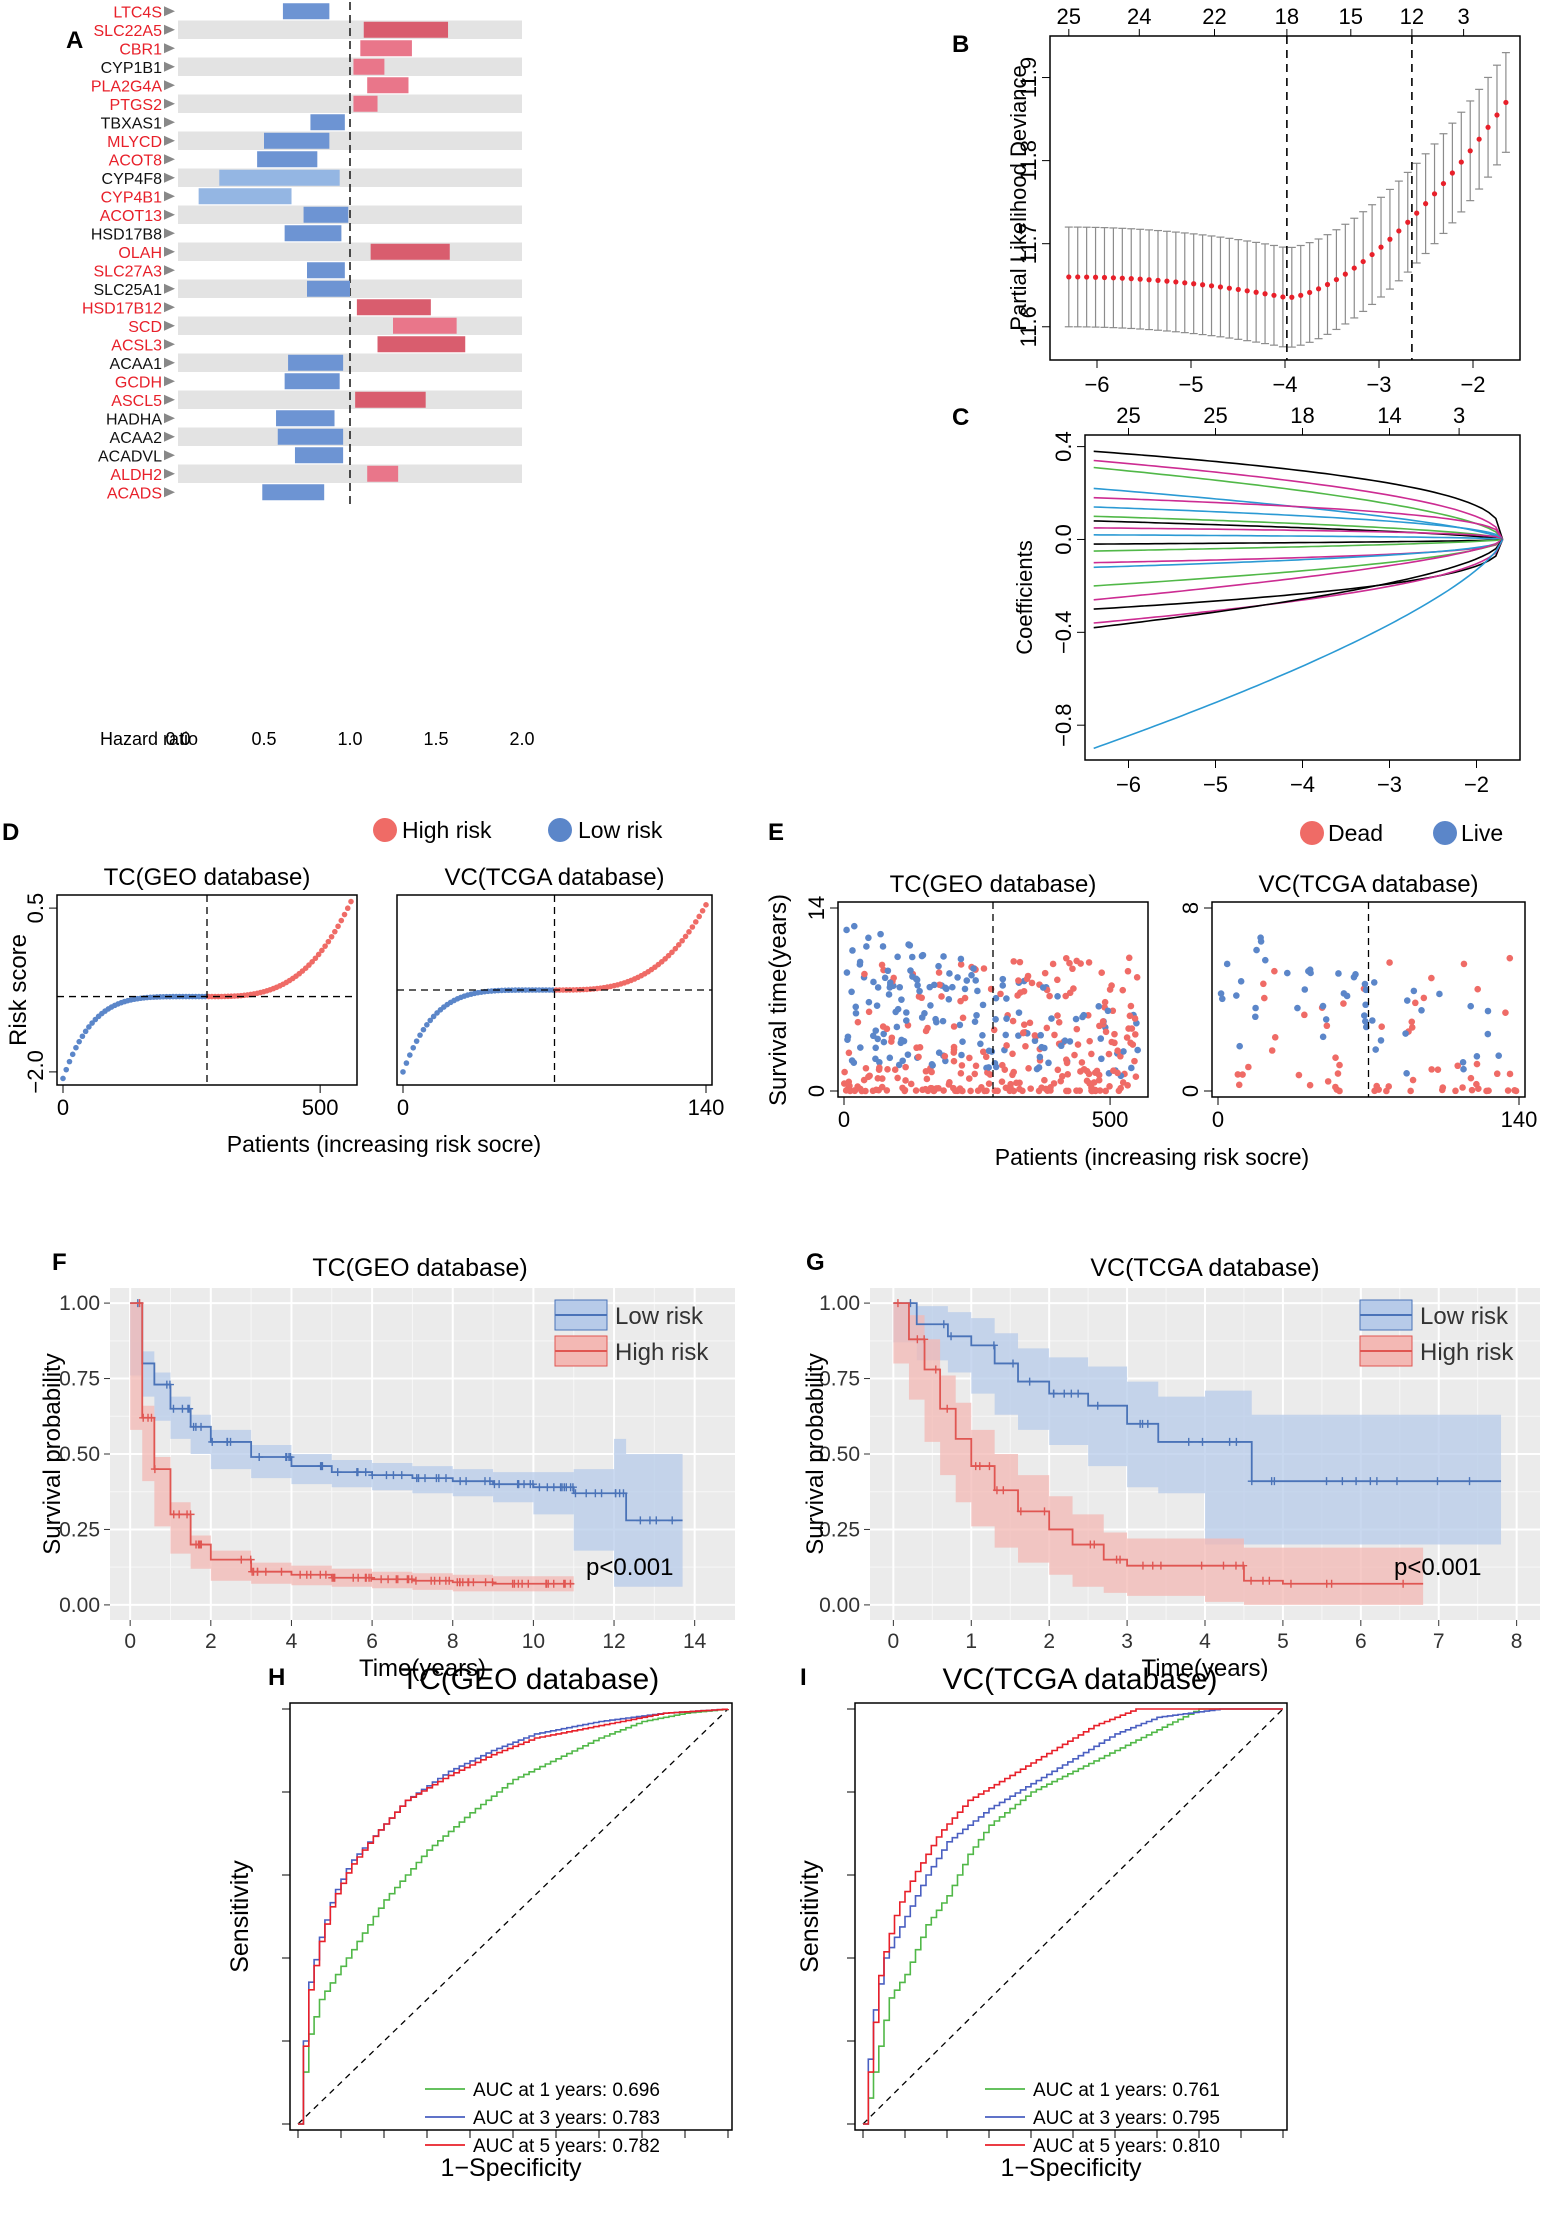 The image size is (1544, 2223). I want to click on x-tick-label: 140, so click(706, 1107).